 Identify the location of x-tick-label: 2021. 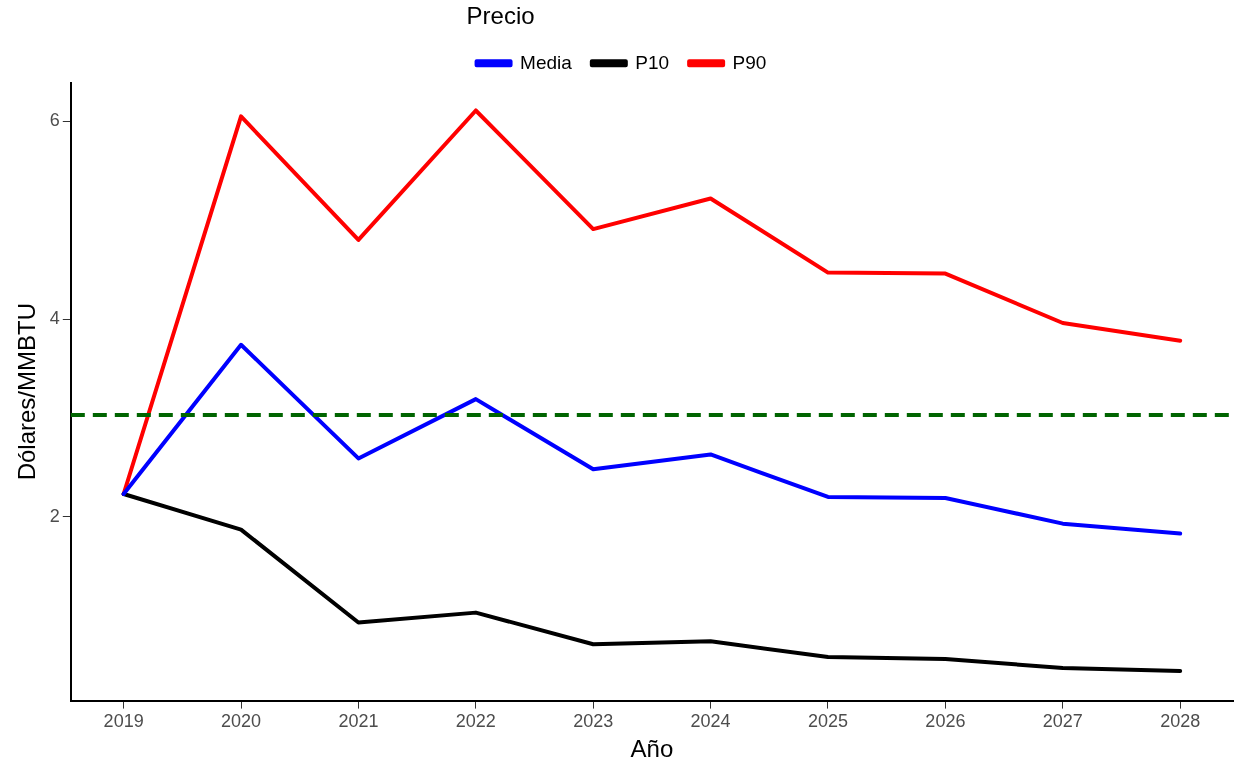
(358, 721).